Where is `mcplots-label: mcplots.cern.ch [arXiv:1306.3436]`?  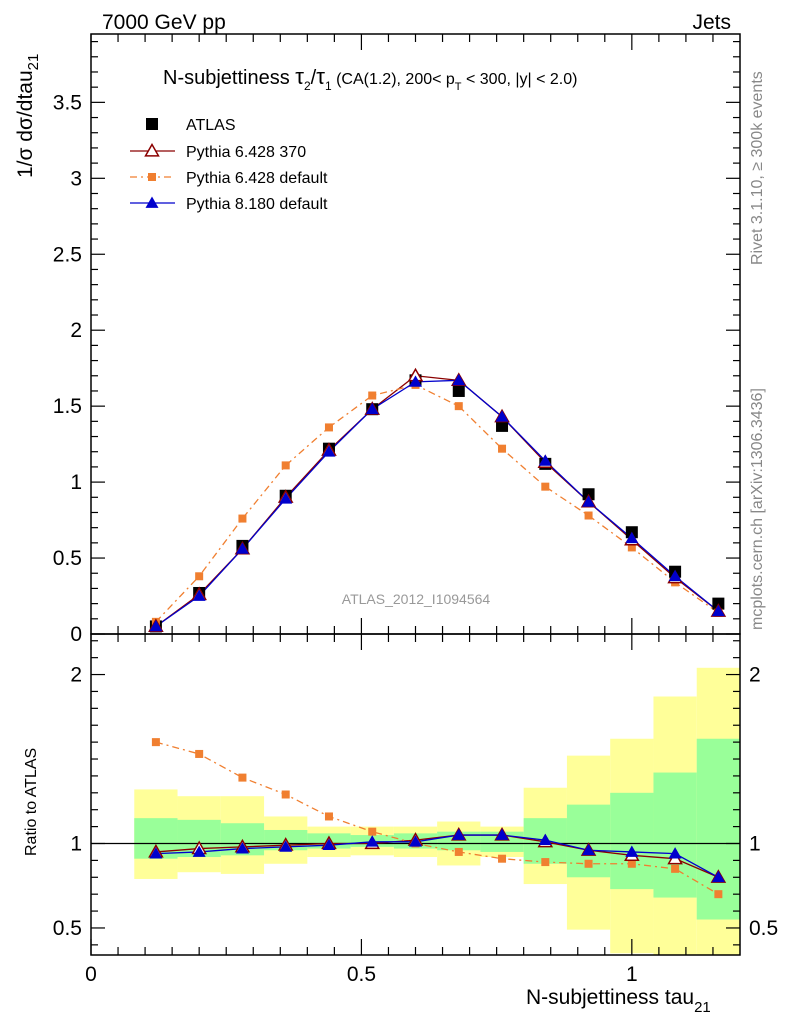 mcplots-label: mcplots.cern.ch [arXiv:1306.3436] is located at coordinates (757, 509).